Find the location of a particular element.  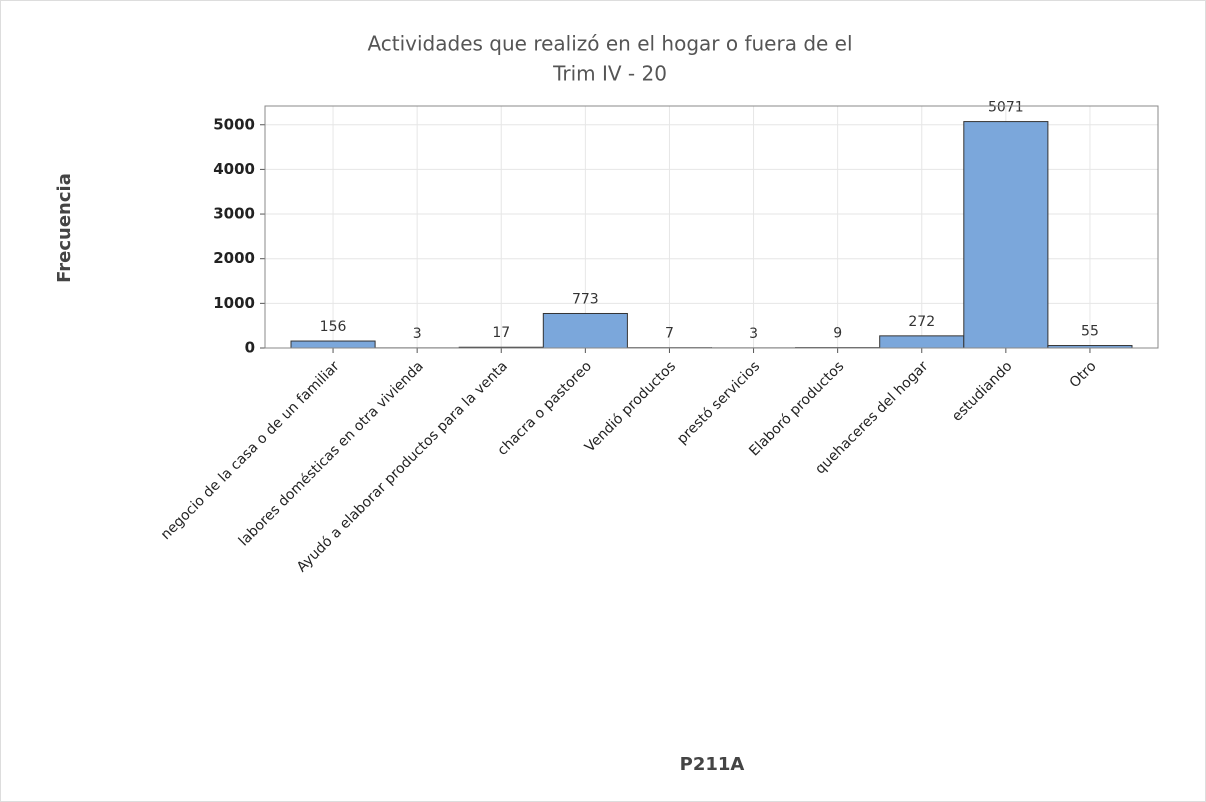

value-label: 156 is located at coordinates (333, 327).